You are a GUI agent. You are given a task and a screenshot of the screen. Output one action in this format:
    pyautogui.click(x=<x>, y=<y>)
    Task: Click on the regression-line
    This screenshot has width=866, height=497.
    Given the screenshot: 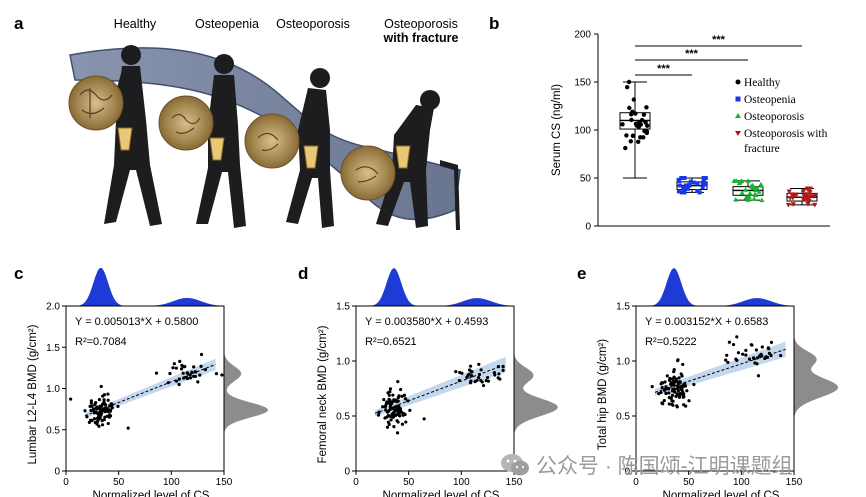 What is the action you would take?
    pyautogui.click(x=150, y=390)
    